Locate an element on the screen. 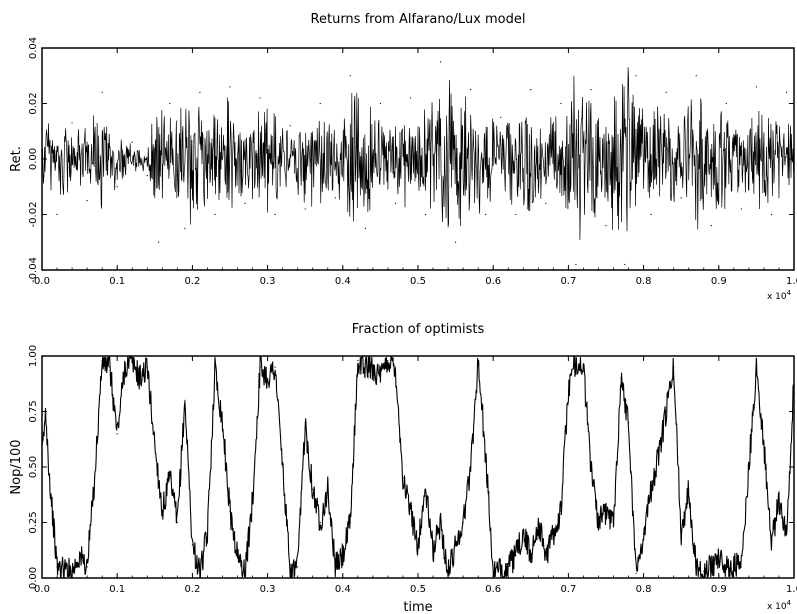 Image resolution: width=797 pixels, height=614 pixels. optimists-y-tick-label: 0.25 is located at coordinates (33, 522).